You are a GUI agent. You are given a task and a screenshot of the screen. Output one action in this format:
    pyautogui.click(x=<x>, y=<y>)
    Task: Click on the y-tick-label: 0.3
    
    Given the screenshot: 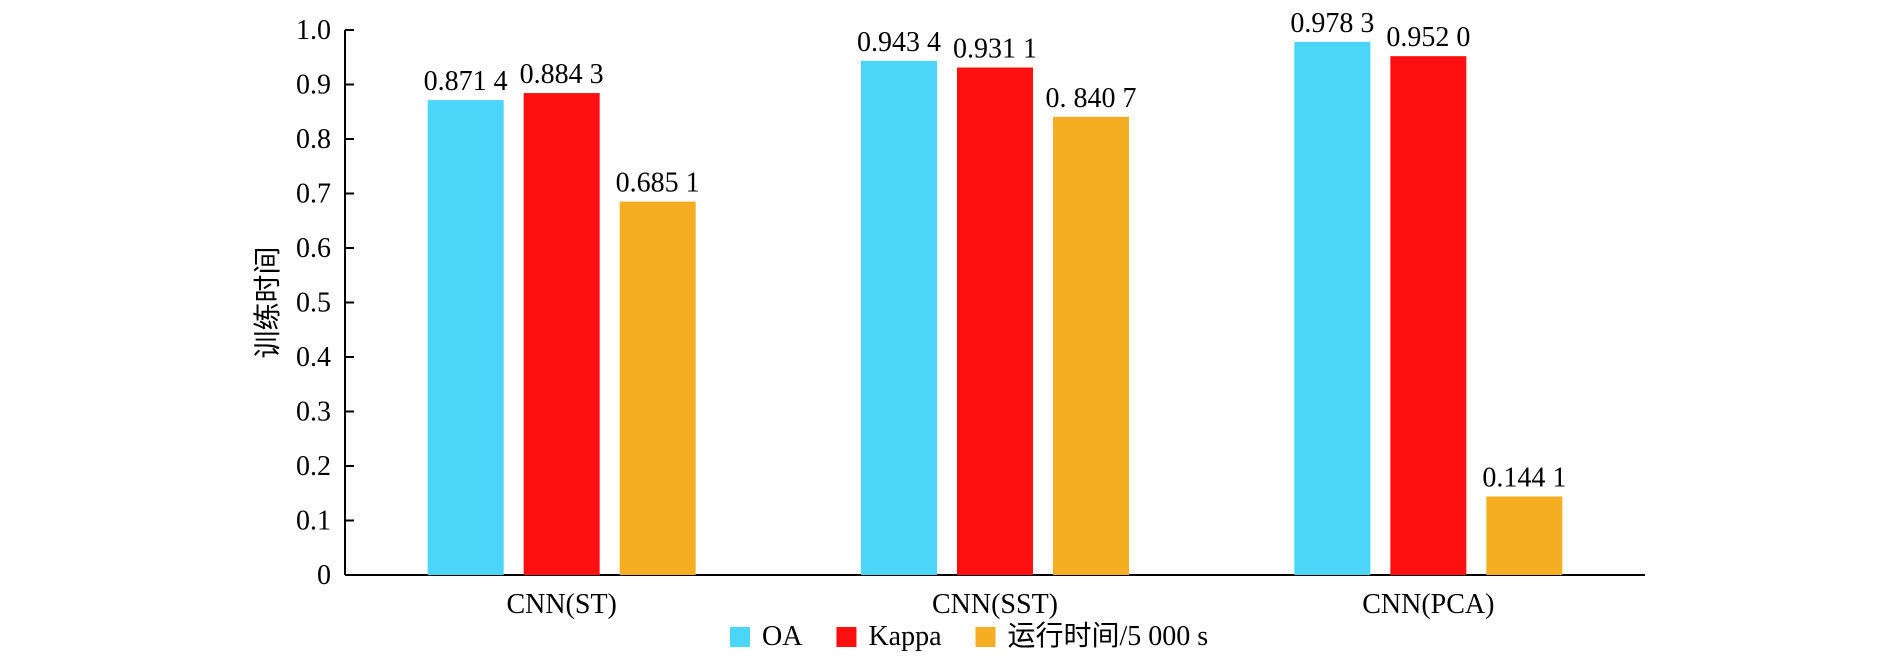 What is the action you would take?
    pyautogui.click(x=313, y=412)
    